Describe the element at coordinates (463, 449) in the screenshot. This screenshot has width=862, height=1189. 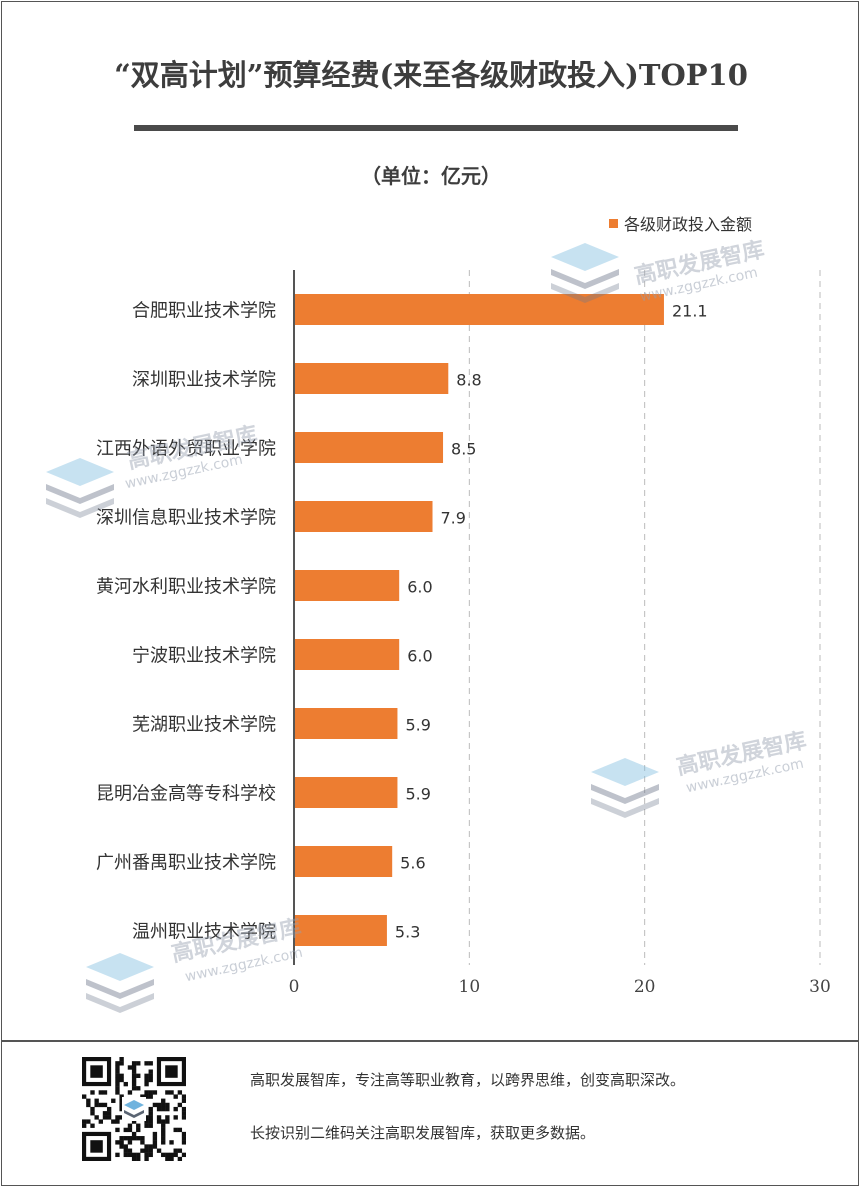
I see `data-label: 8.5` at that location.